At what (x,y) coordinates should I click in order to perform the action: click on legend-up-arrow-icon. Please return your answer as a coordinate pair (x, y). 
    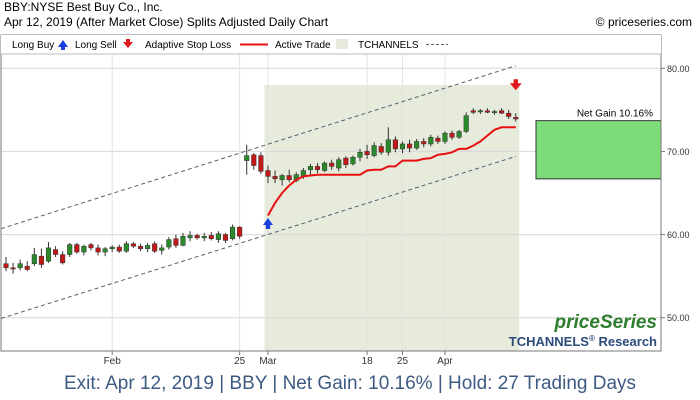
    Looking at the image, I should click on (63, 45).